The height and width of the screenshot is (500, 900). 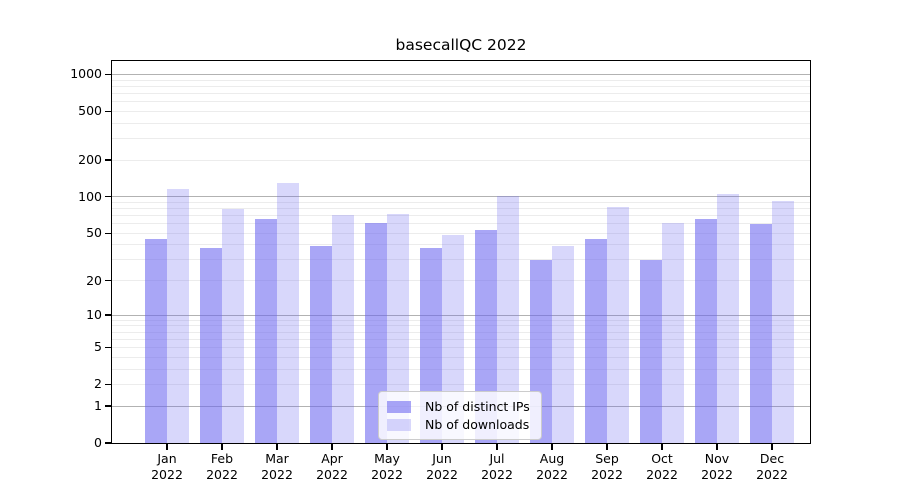 What do you see at coordinates (607, 466) in the screenshot?
I see `x-tick-label-sep: Sep 2022` at bounding box center [607, 466].